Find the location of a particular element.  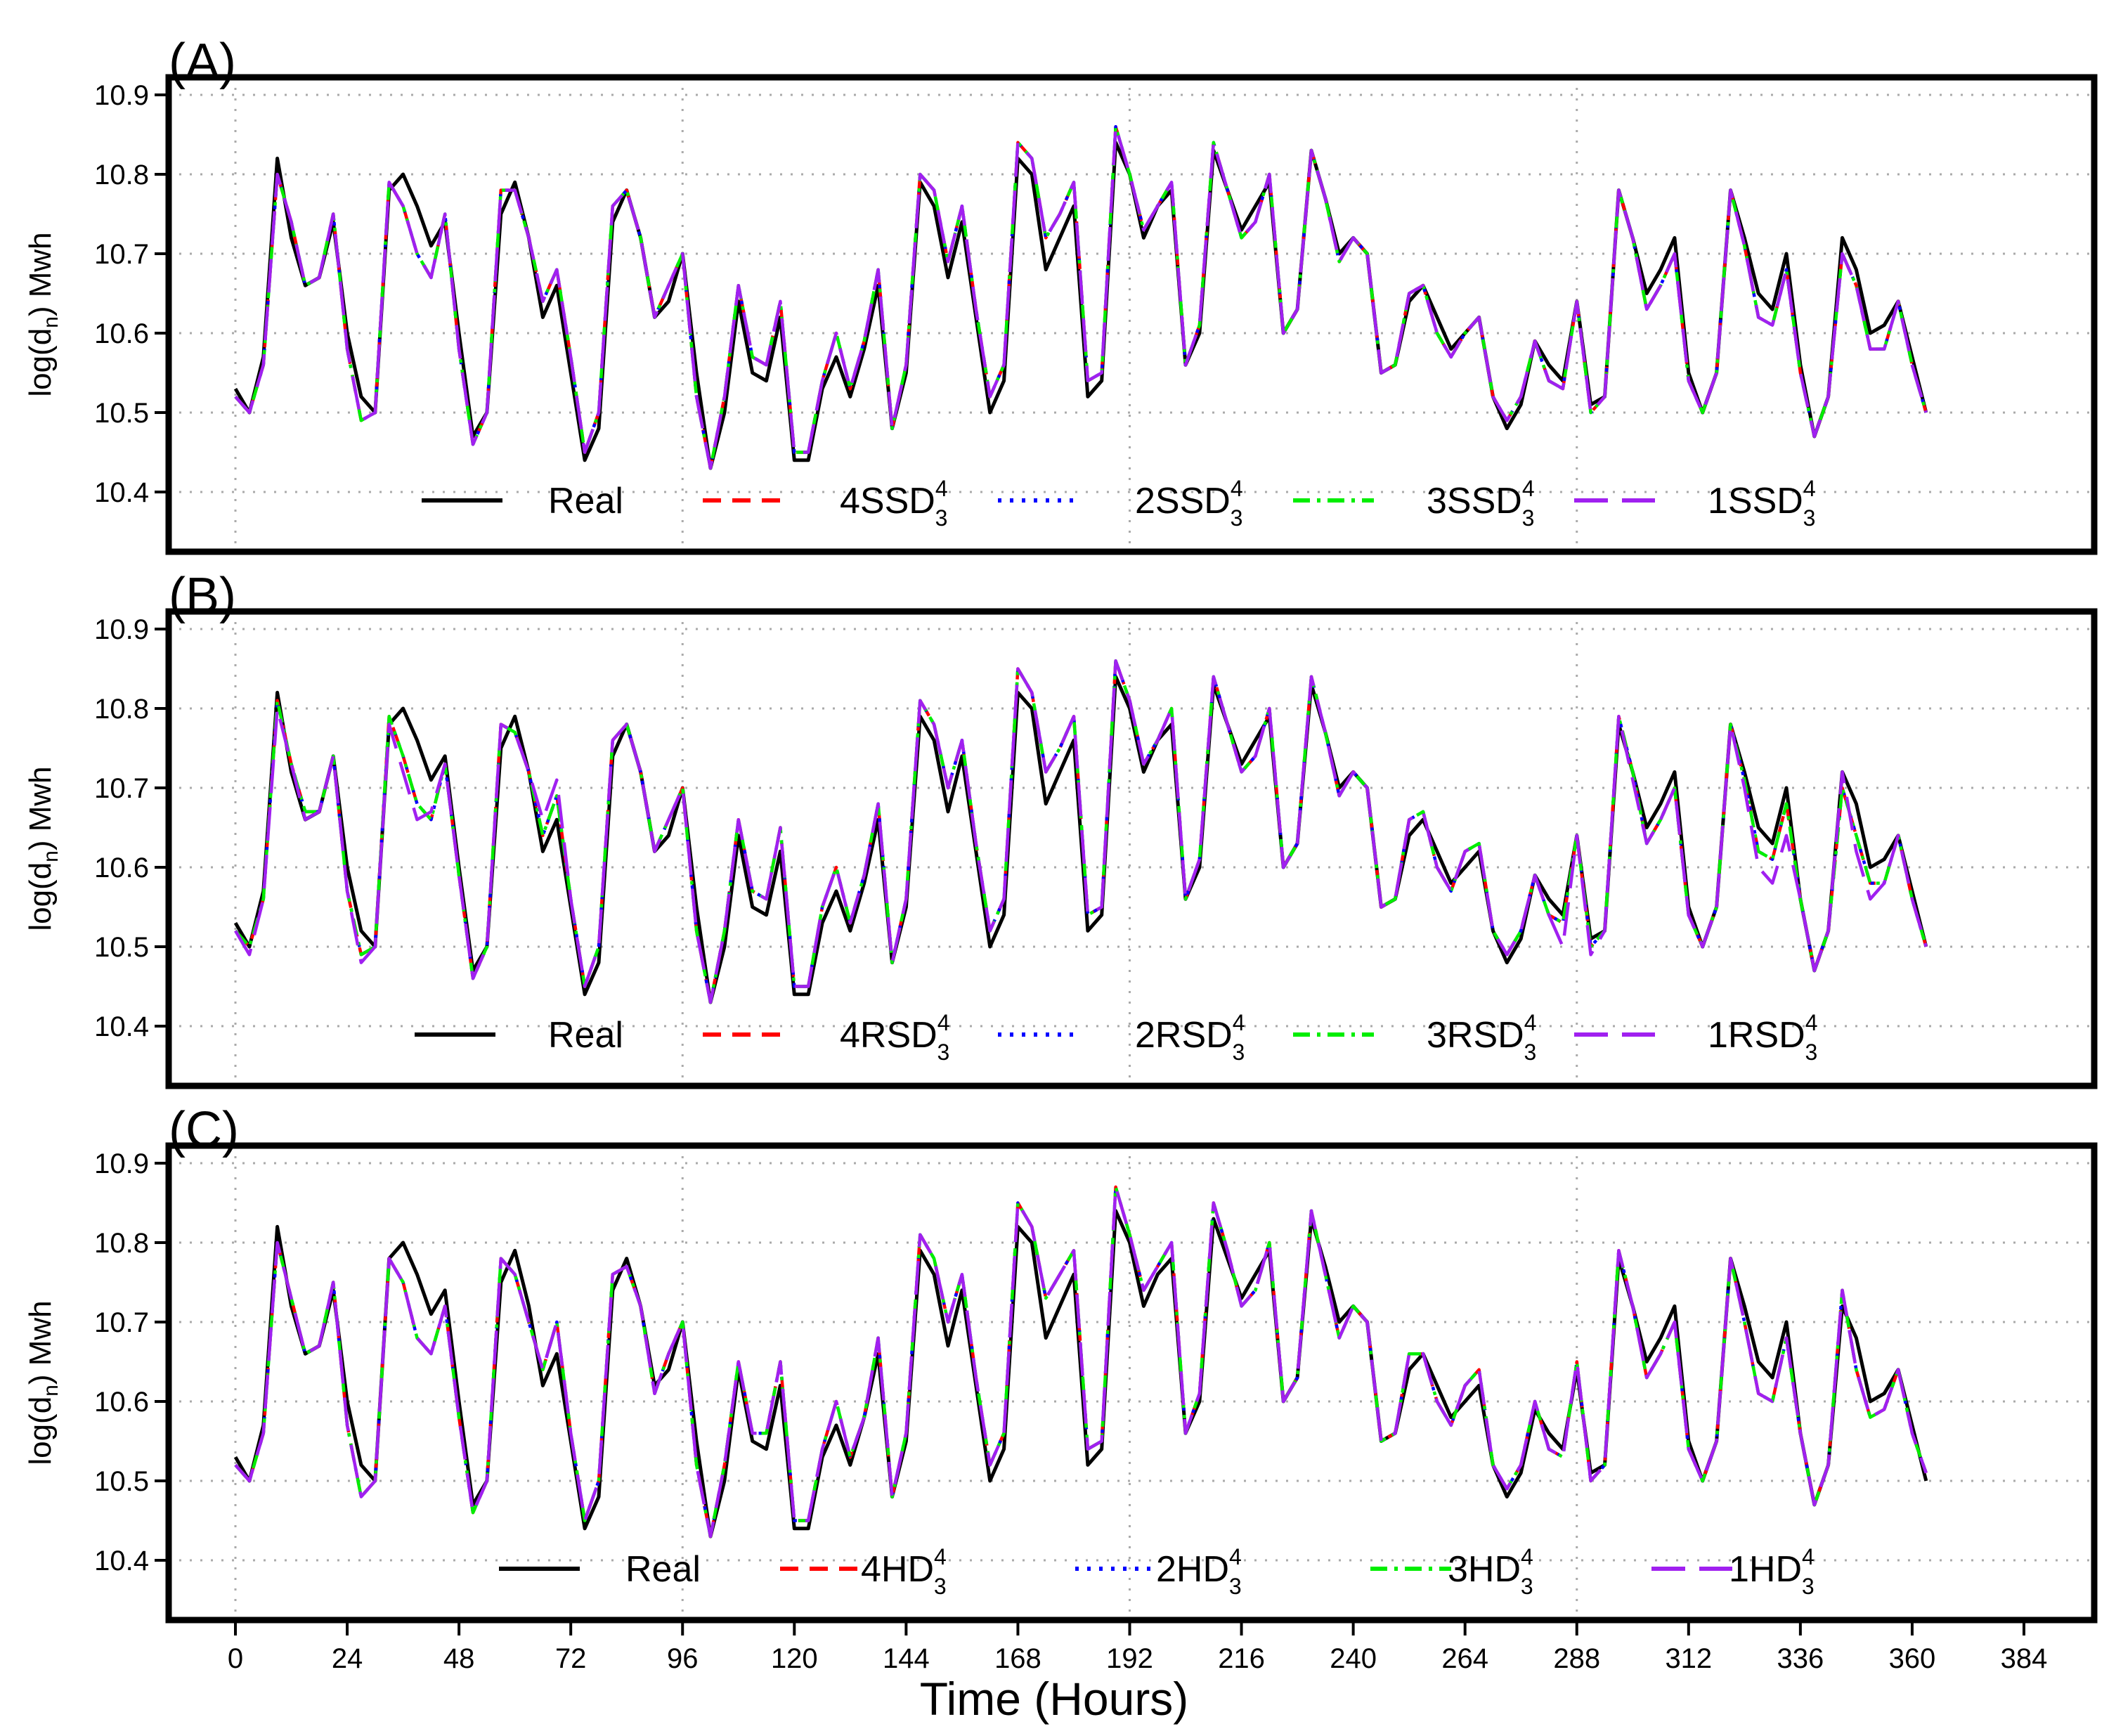

x-tick-label: 384 is located at coordinates (2024, 1658).